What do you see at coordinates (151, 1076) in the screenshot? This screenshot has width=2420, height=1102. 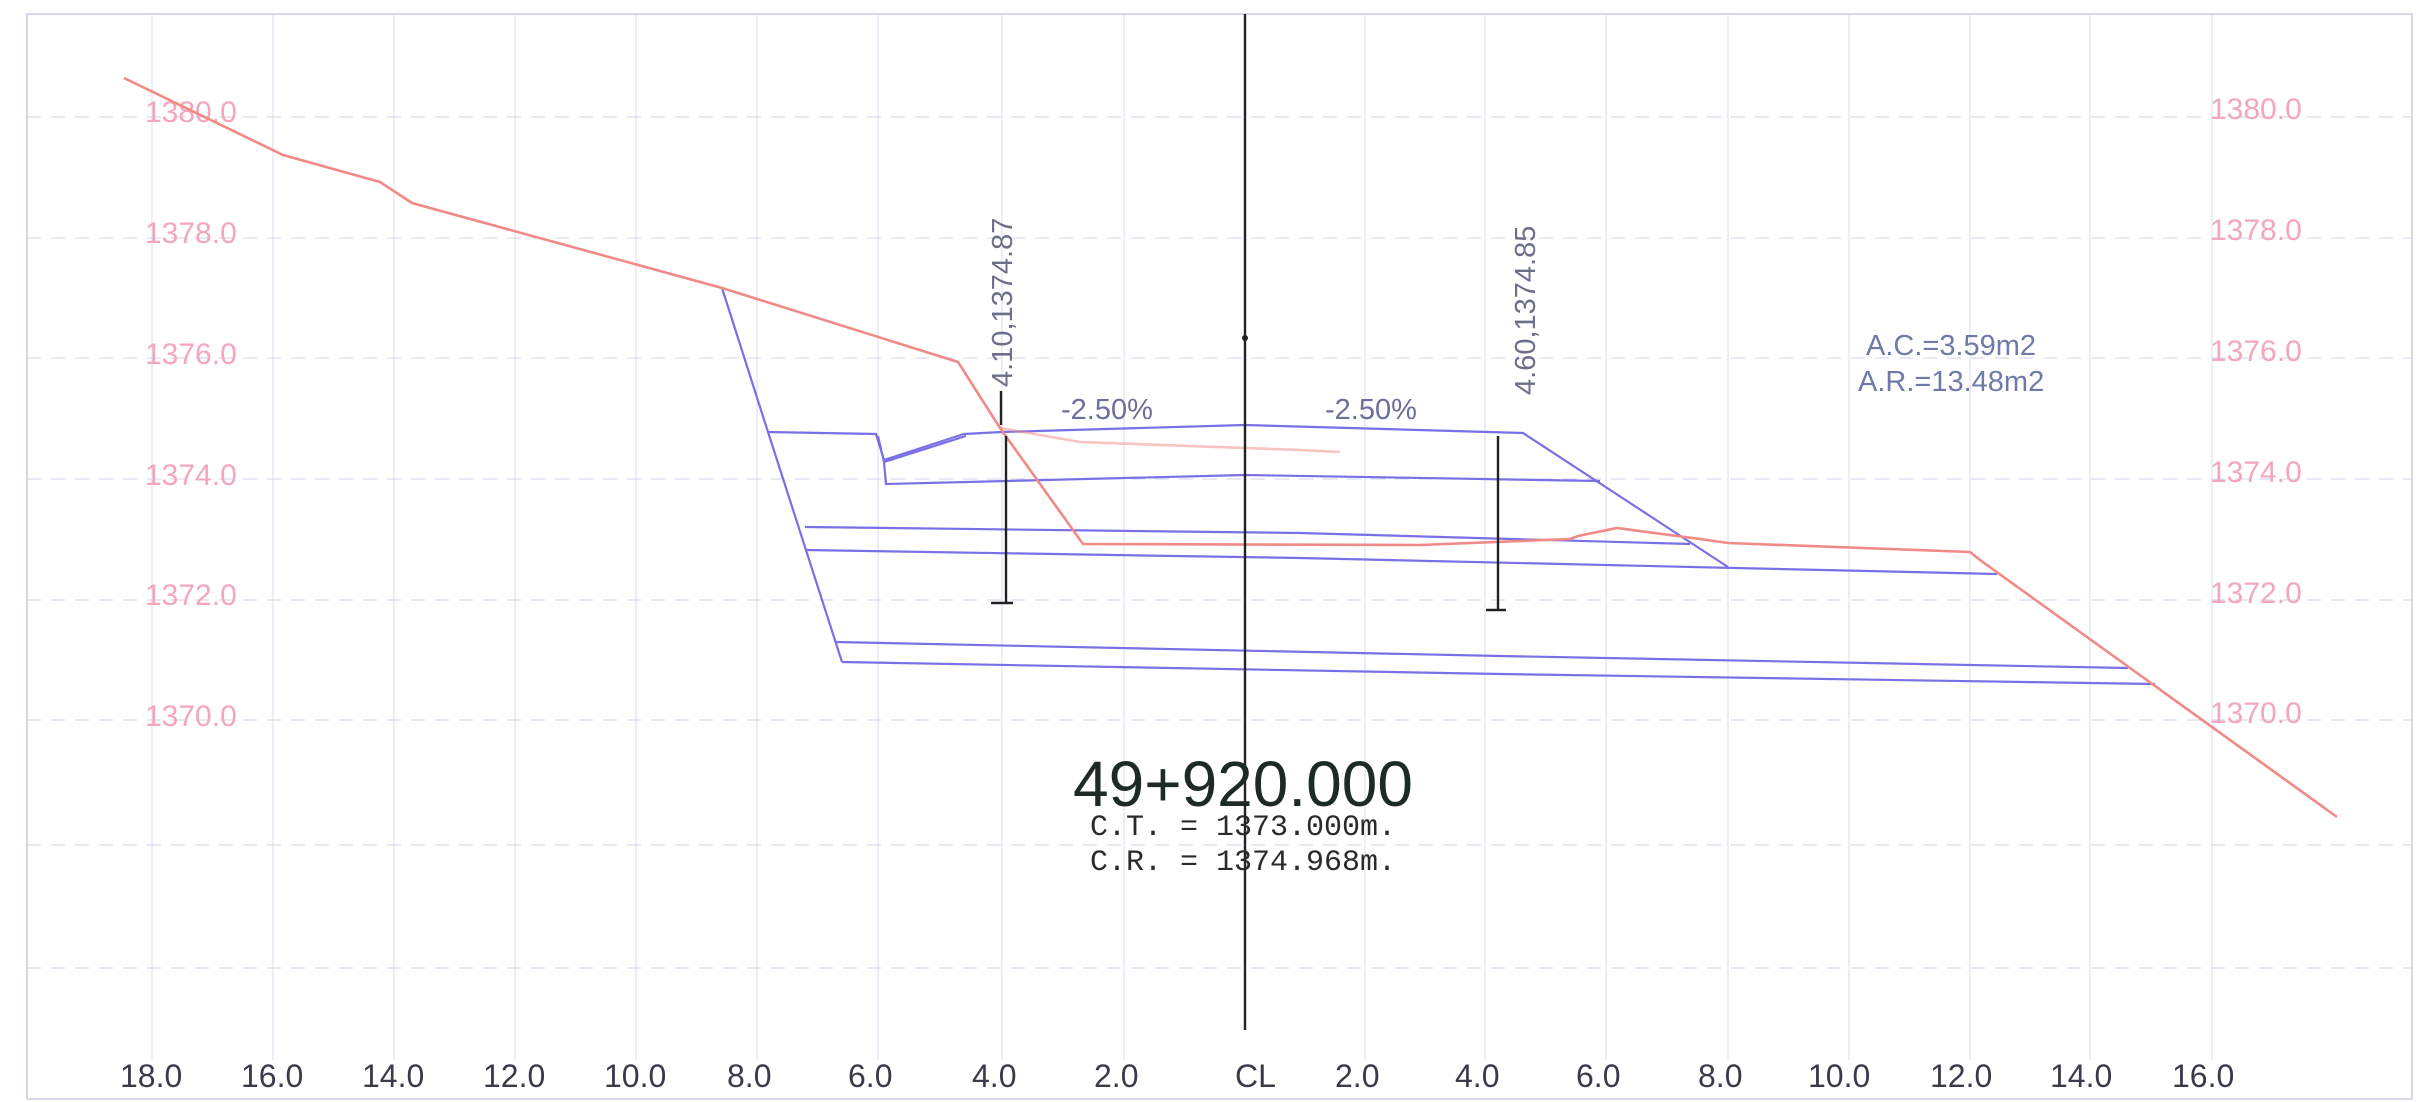 I see `offset-label: 18.0` at bounding box center [151, 1076].